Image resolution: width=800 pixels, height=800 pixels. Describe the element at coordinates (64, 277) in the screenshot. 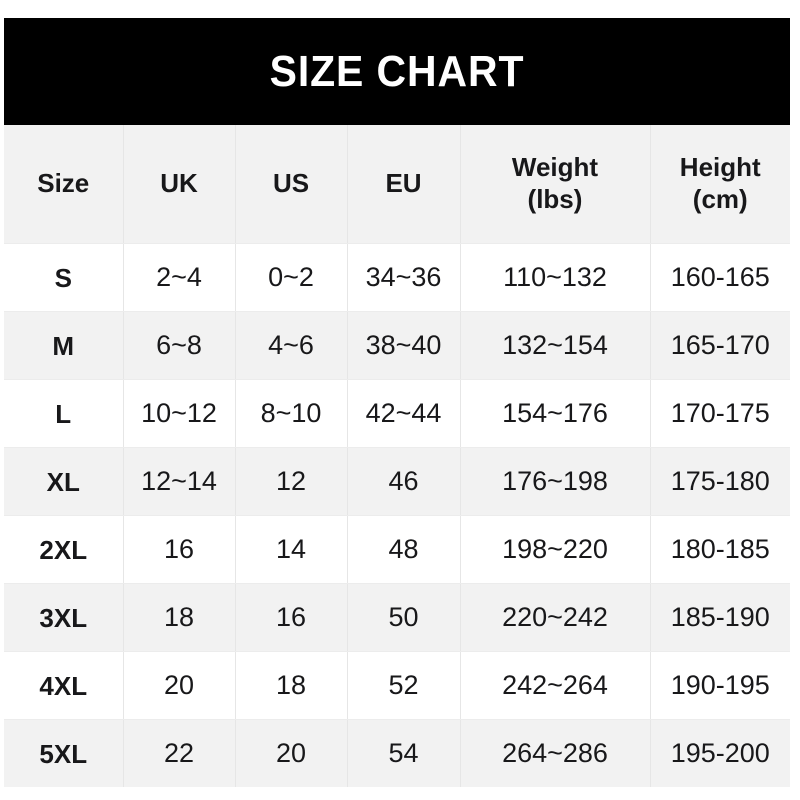

I see `cell-size: S` at that location.